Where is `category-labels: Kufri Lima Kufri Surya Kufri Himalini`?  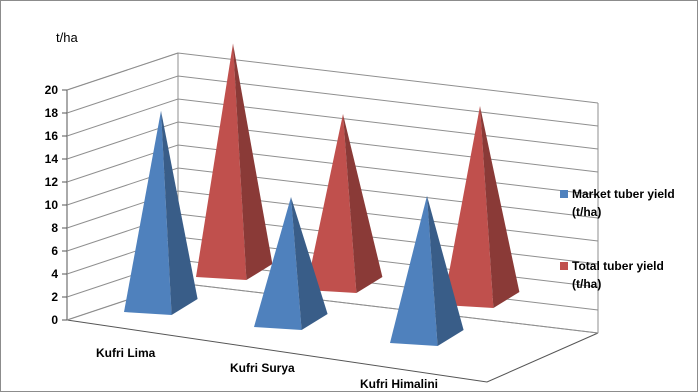
category-labels: Kufri Lima Kufri Surya Kufri Himalini is located at coordinates (267, 368).